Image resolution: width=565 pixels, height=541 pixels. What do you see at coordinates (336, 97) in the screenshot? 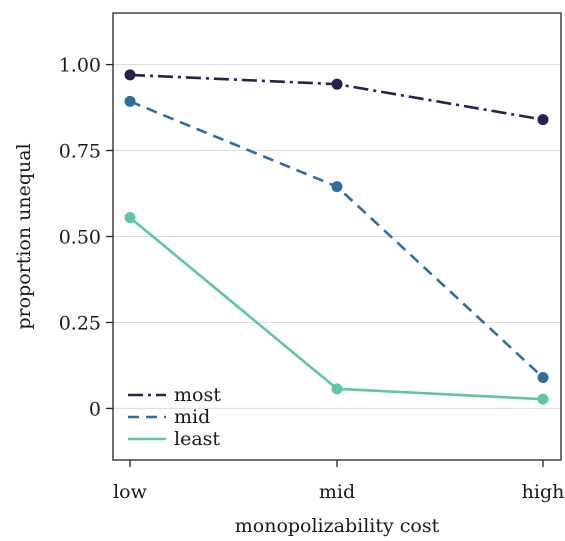
I see `series-most` at bounding box center [336, 97].